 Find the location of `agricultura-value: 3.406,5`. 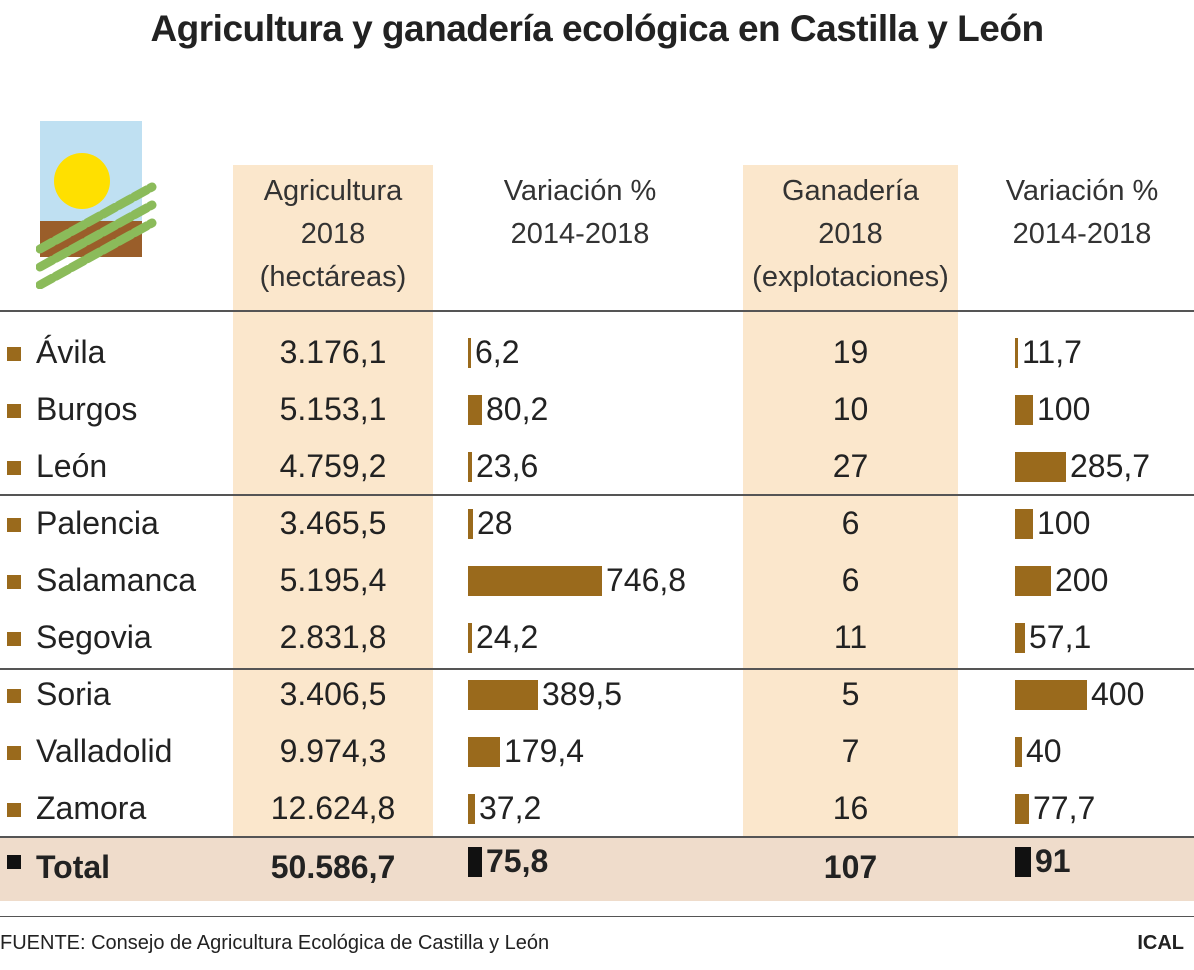

agricultura-value: 3.406,5 is located at coordinates (333, 694).